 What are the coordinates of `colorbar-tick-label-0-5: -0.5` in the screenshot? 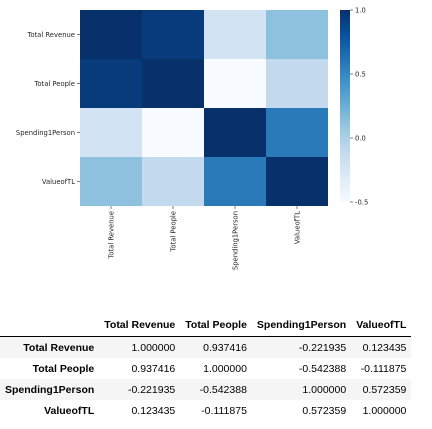 It's located at (361, 203).